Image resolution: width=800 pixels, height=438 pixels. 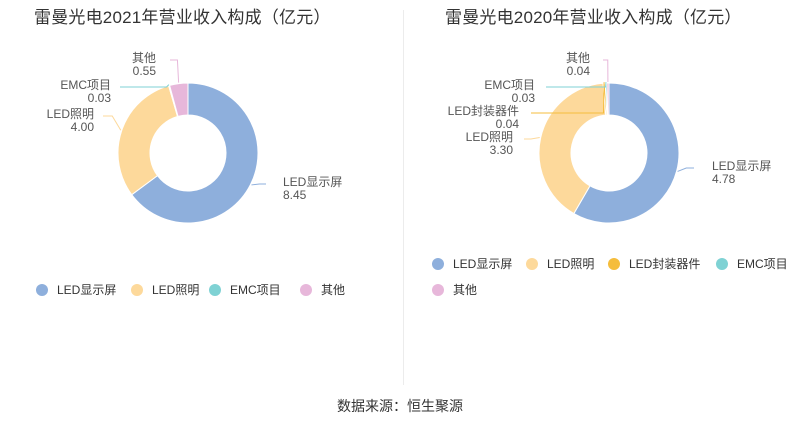 What do you see at coordinates (664, 264) in the screenshot?
I see `legend-label-1-2: LED封装器件` at bounding box center [664, 264].